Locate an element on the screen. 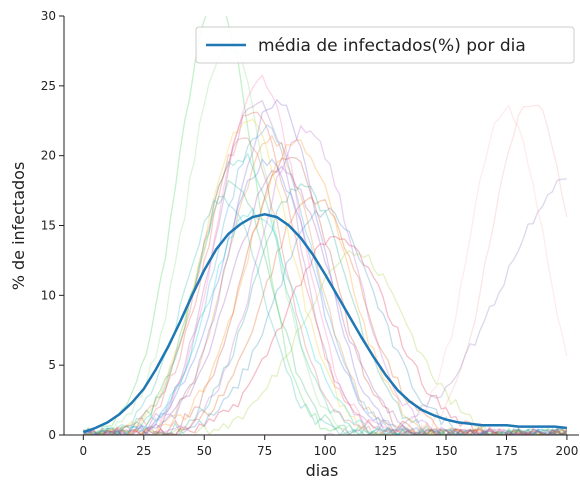 The image size is (580, 482). legend-box is located at coordinates (385, 45).